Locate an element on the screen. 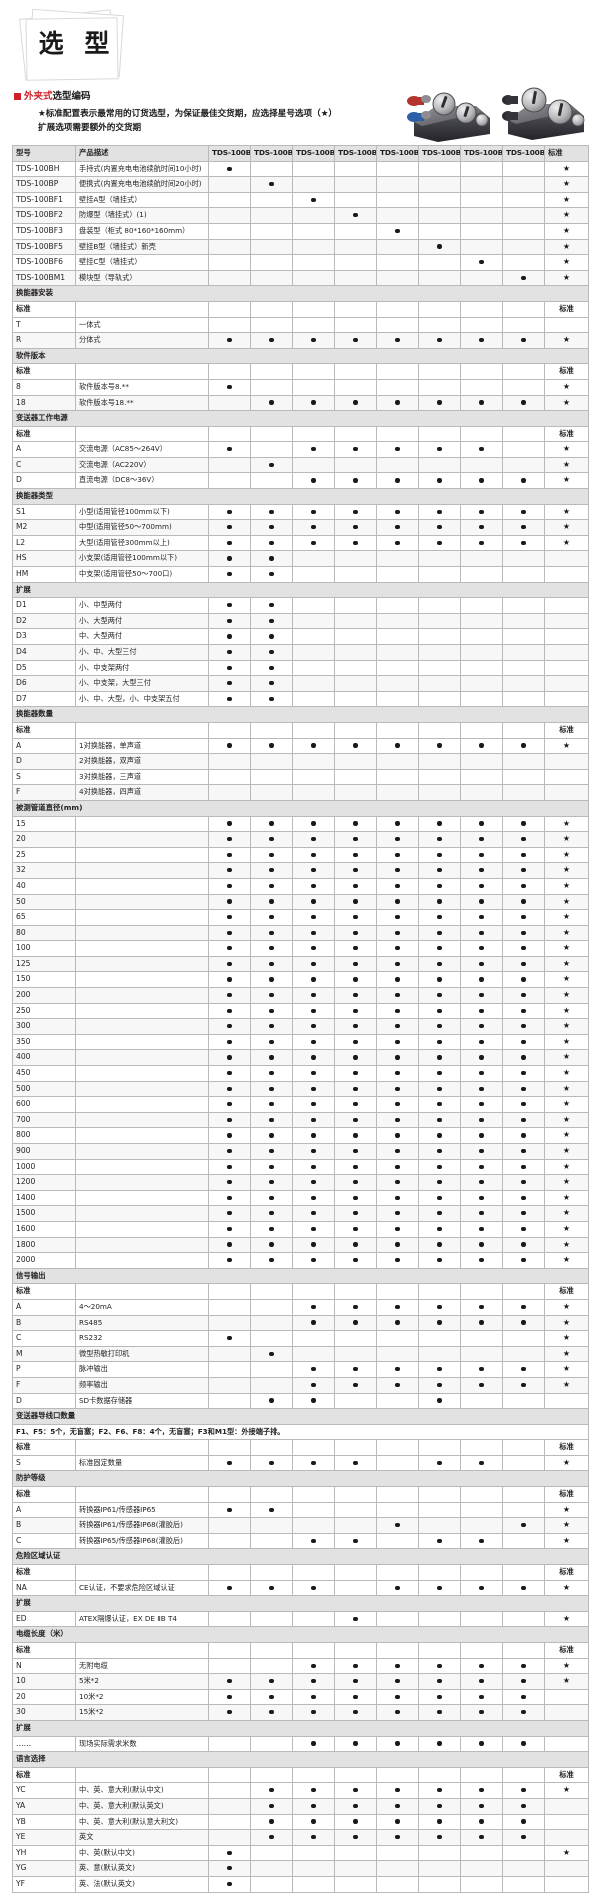 Image resolution: width=600 pixels, height=1893 pixels. table-row: D5 小、中支架两付 is located at coordinates (300, 668).